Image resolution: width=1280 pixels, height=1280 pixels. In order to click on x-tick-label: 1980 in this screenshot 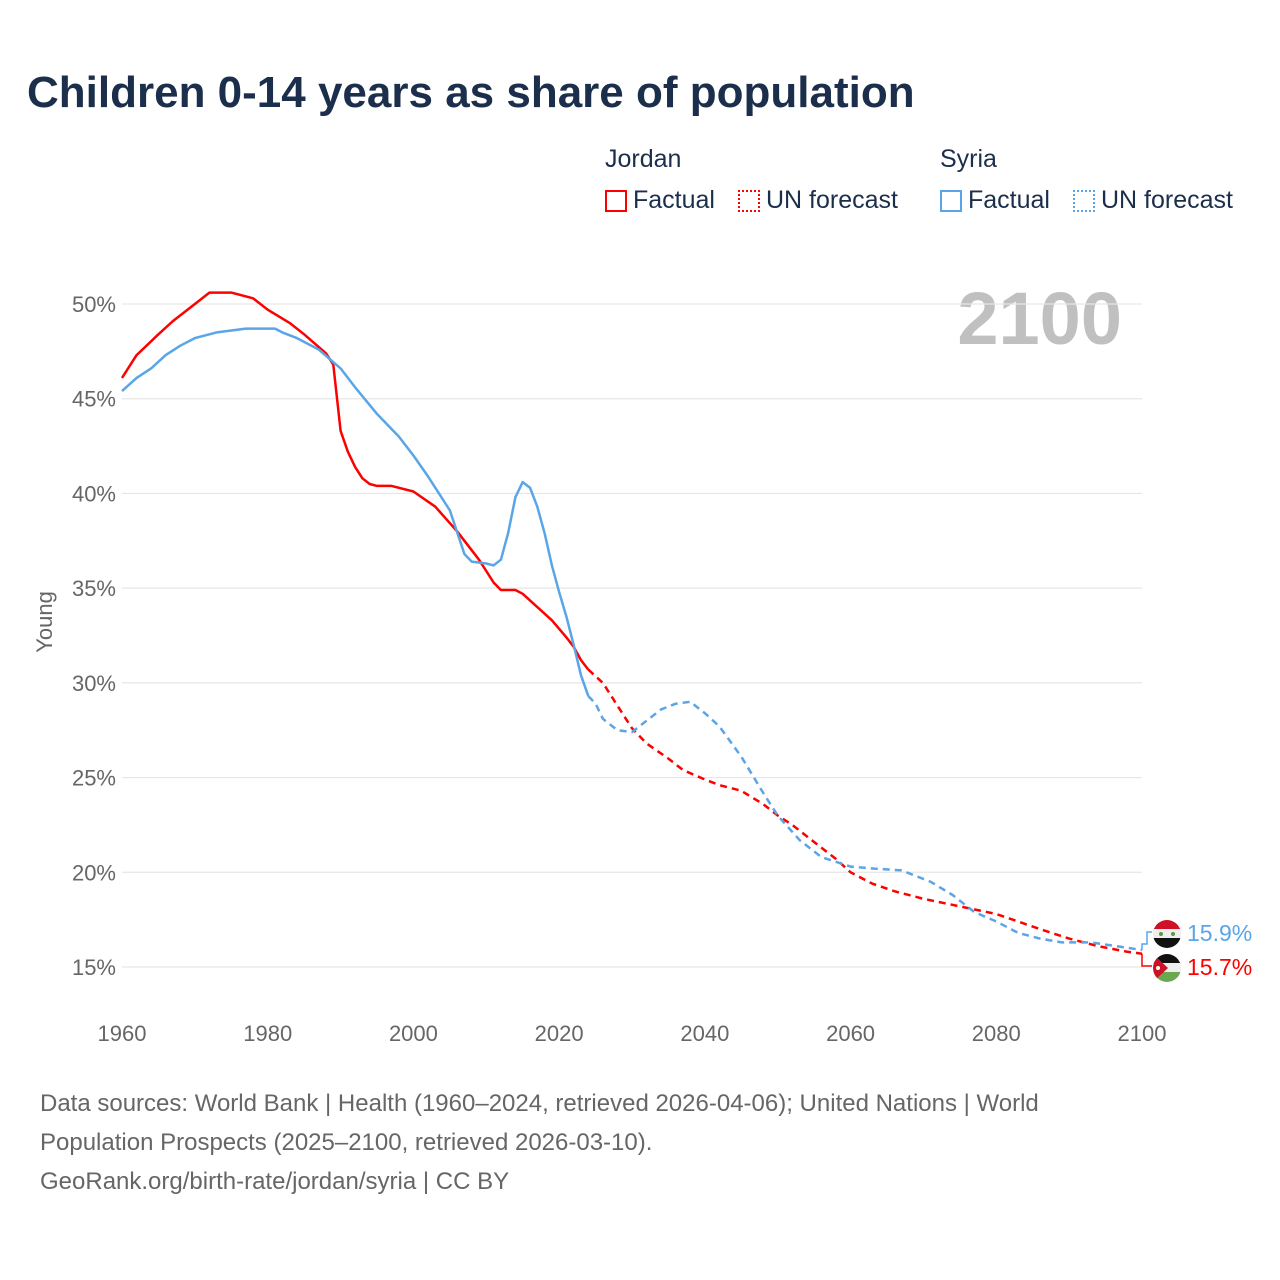, I will do `click(267, 1033)`.